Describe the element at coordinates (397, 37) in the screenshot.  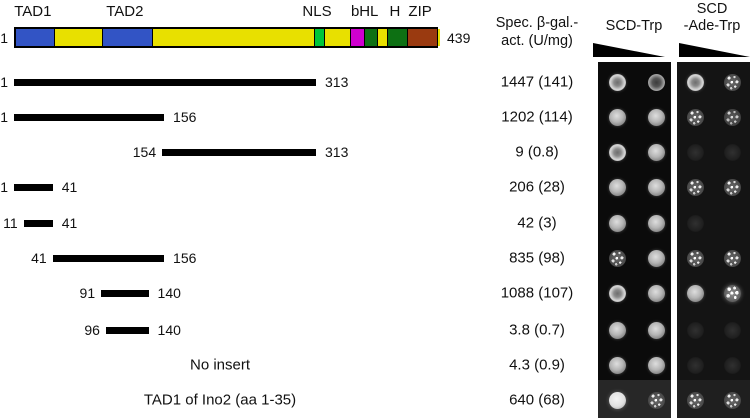
I see `domain-segment-helix2` at that location.